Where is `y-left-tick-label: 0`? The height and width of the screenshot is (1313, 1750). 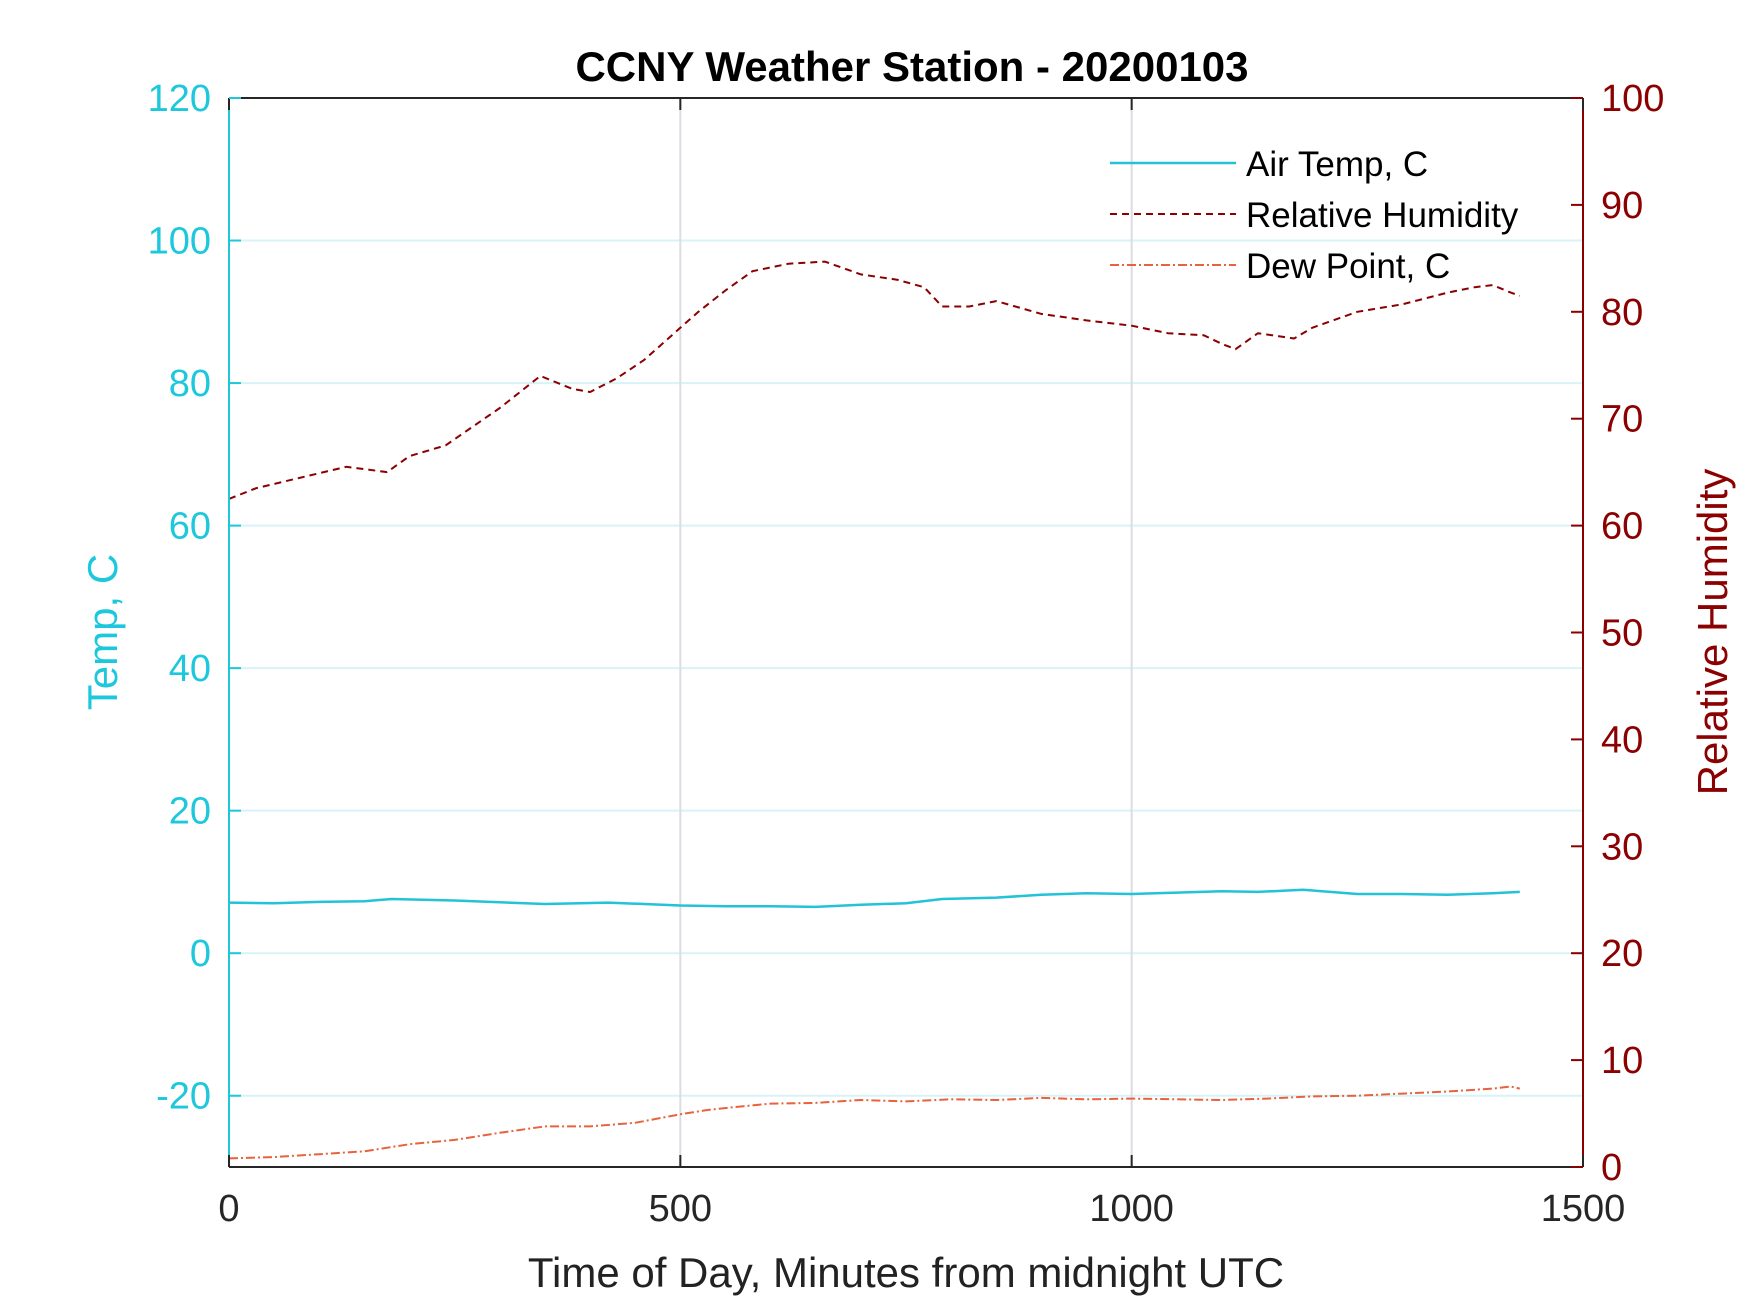 y-left-tick-label: 0 is located at coordinates (200, 954).